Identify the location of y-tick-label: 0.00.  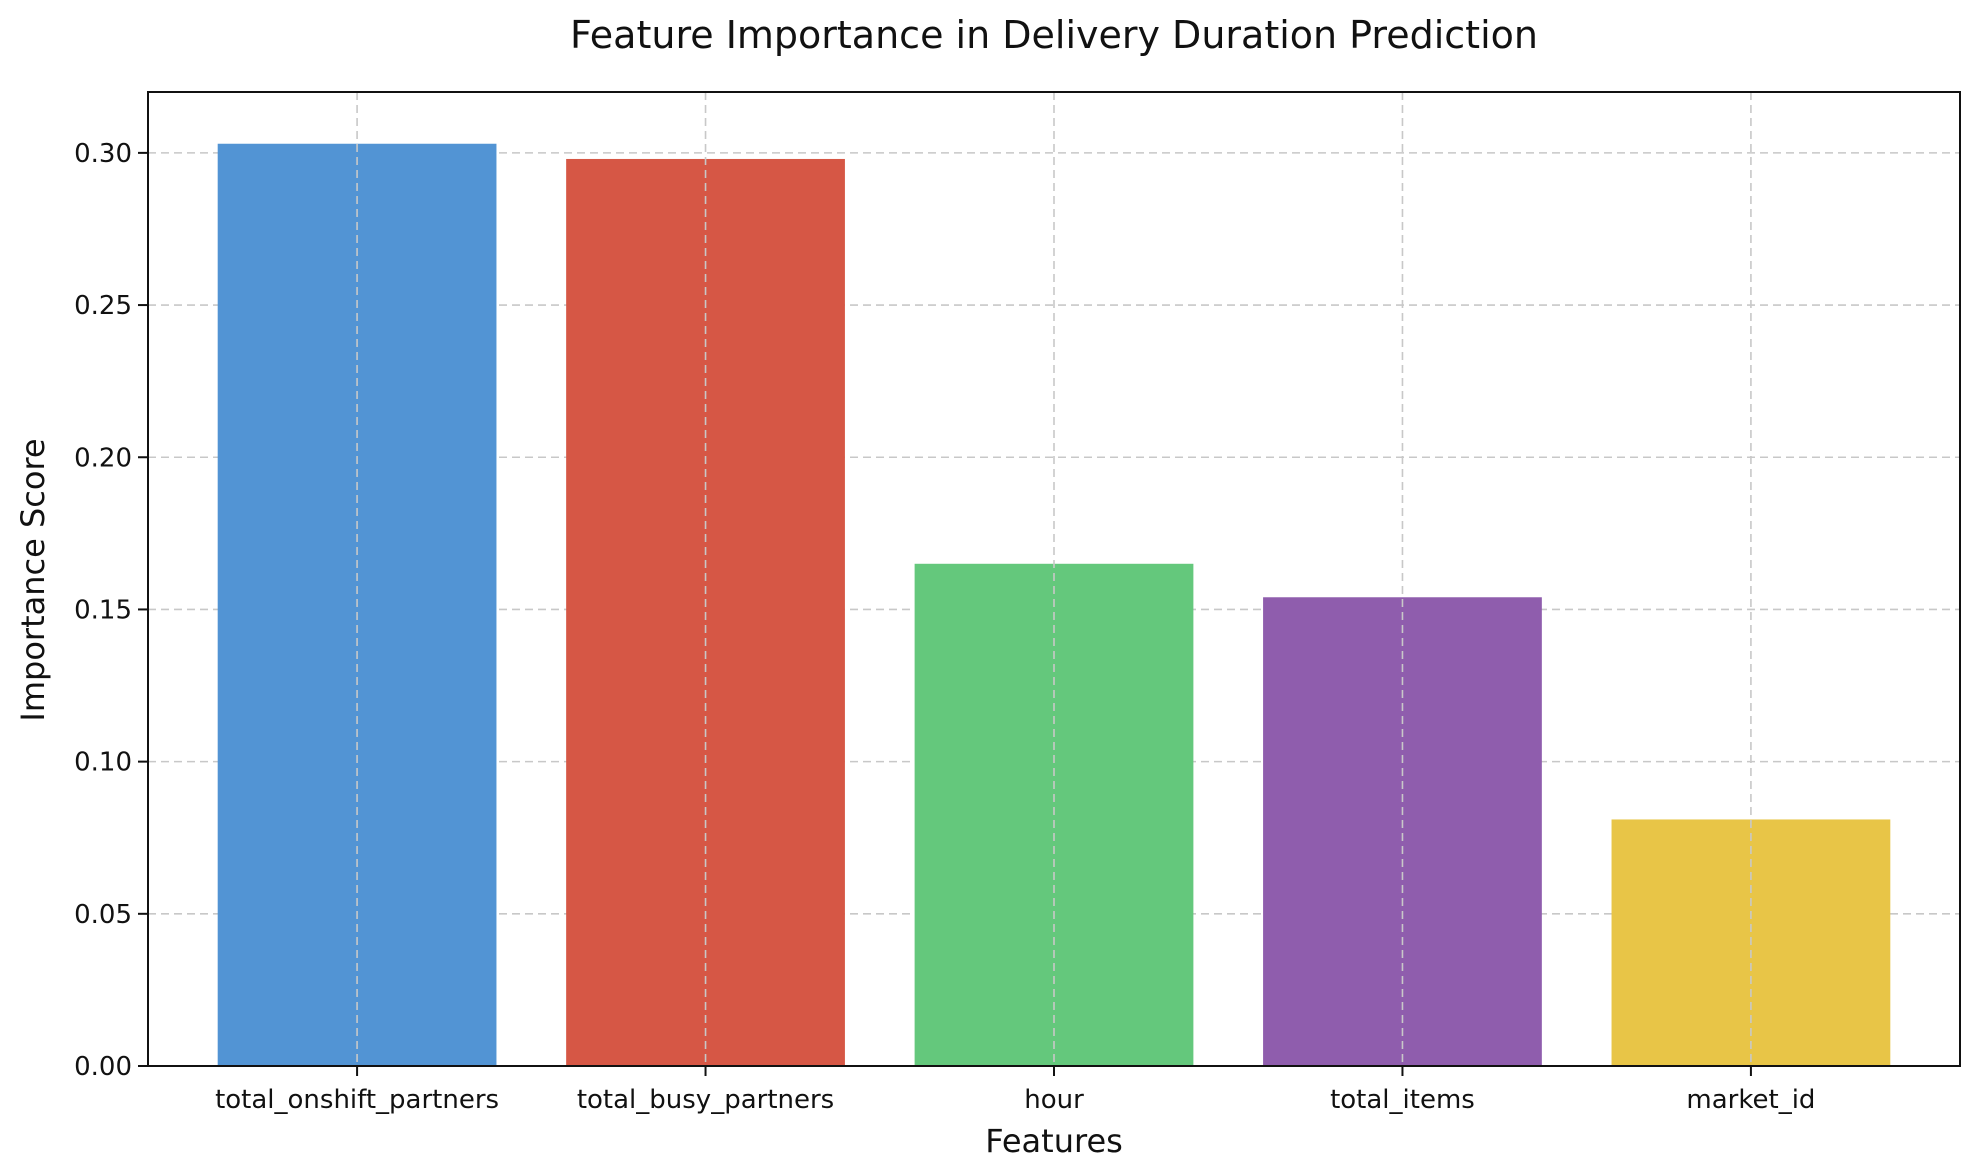
(103, 1067).